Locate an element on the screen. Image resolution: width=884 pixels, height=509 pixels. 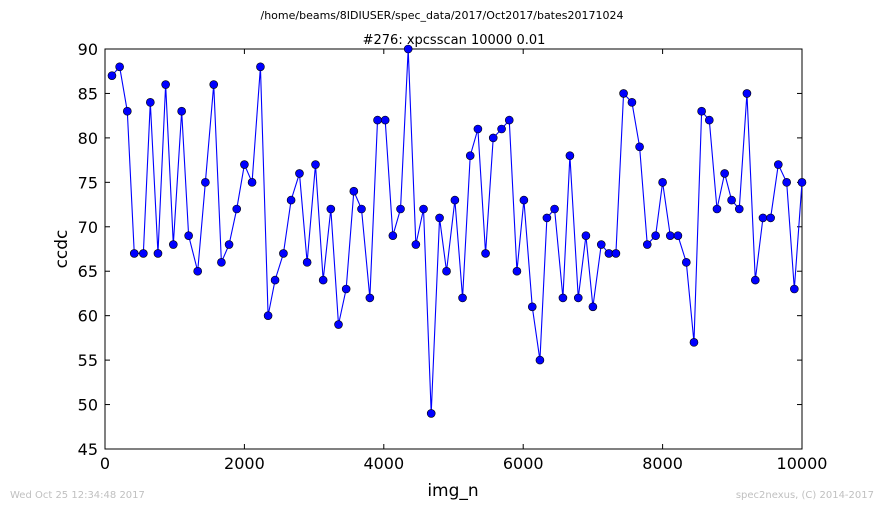
y-tick-label: 55 is located at coordinates (88, 360).